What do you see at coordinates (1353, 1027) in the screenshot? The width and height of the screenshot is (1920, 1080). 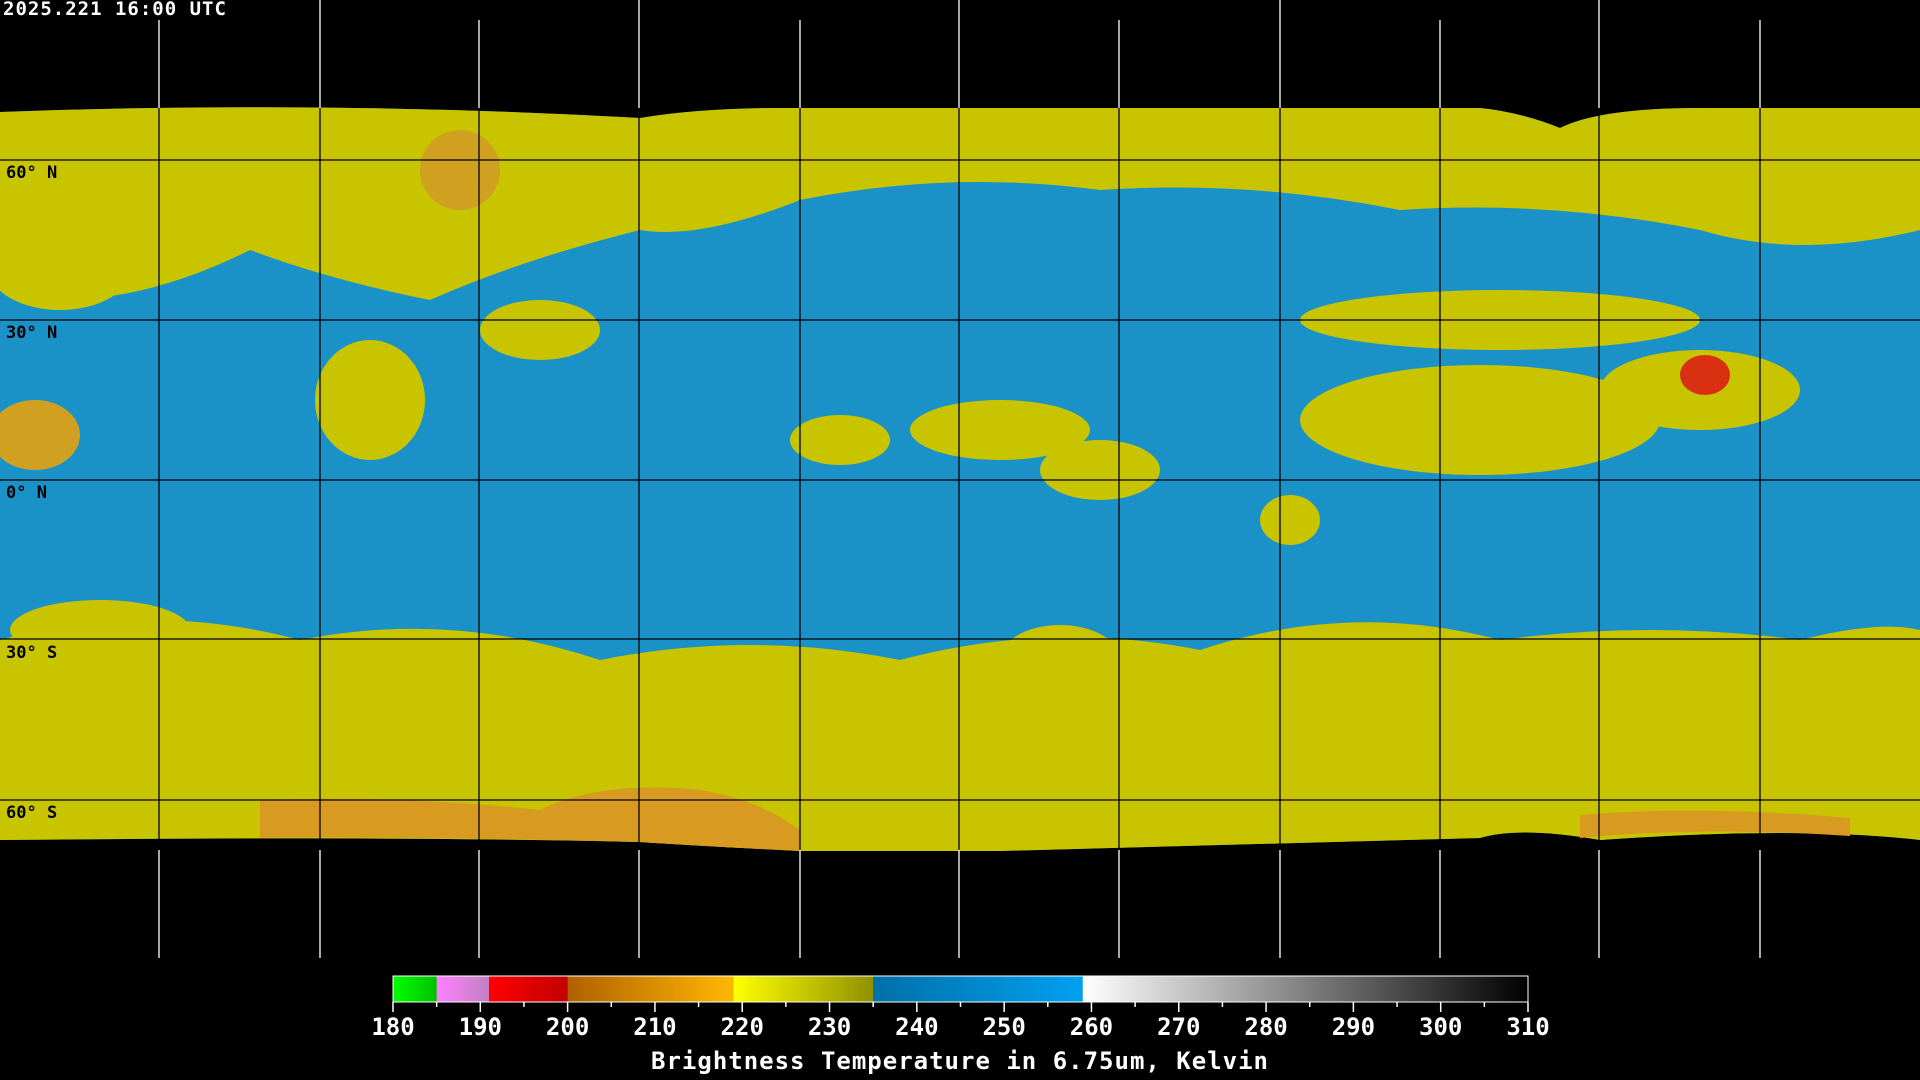 I see `colorbar-tick-label: 290` at bounding box center [1353, 1027].